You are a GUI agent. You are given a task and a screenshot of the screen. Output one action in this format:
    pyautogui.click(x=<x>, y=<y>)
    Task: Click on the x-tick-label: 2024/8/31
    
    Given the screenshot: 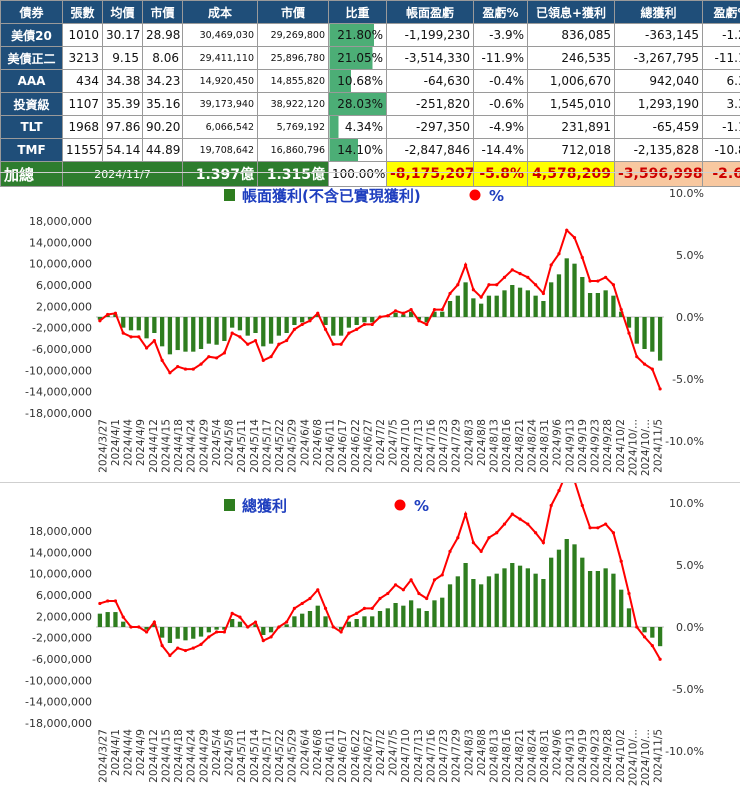 What is the action you would take?
    pyautogui.click(x=545, y=446)
    